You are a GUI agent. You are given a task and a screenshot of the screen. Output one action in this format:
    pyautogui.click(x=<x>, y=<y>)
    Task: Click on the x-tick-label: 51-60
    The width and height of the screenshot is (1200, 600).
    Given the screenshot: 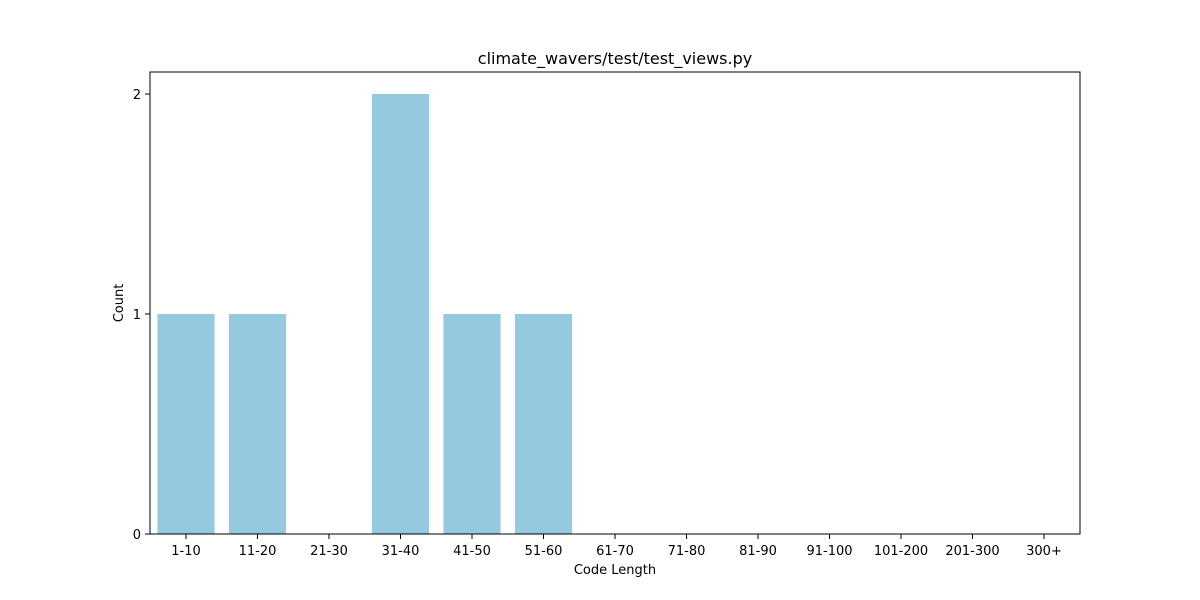 What is the action you would take?
    pyautogui.click(x=544, y=551)
    